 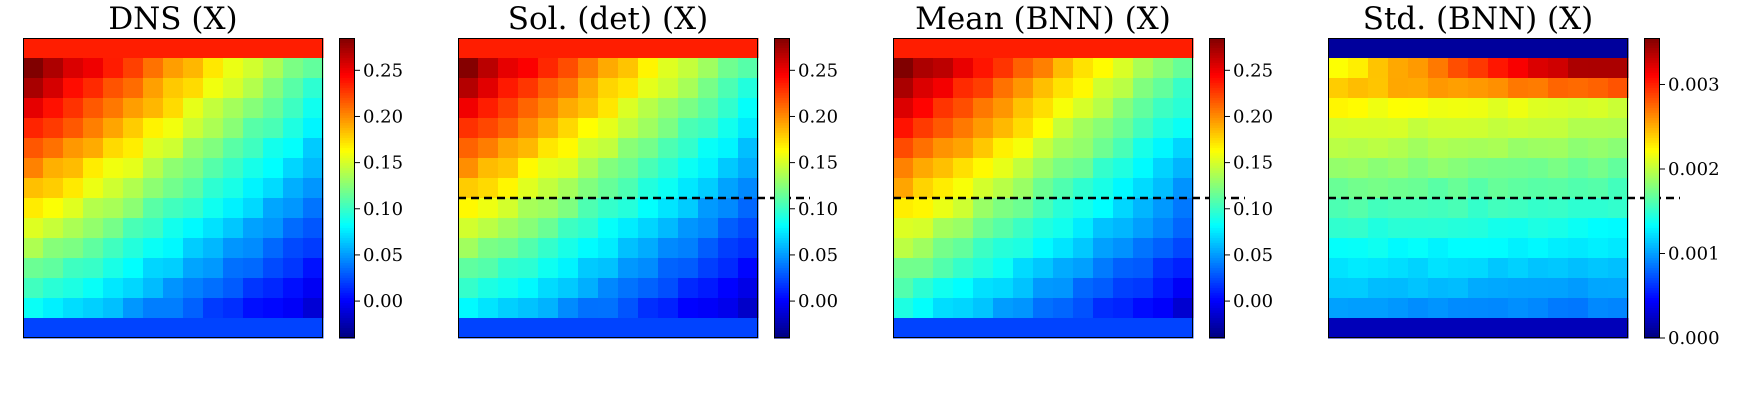 I want to click on colorbar-tick-label: 0.20, so click(x=818, y=116).